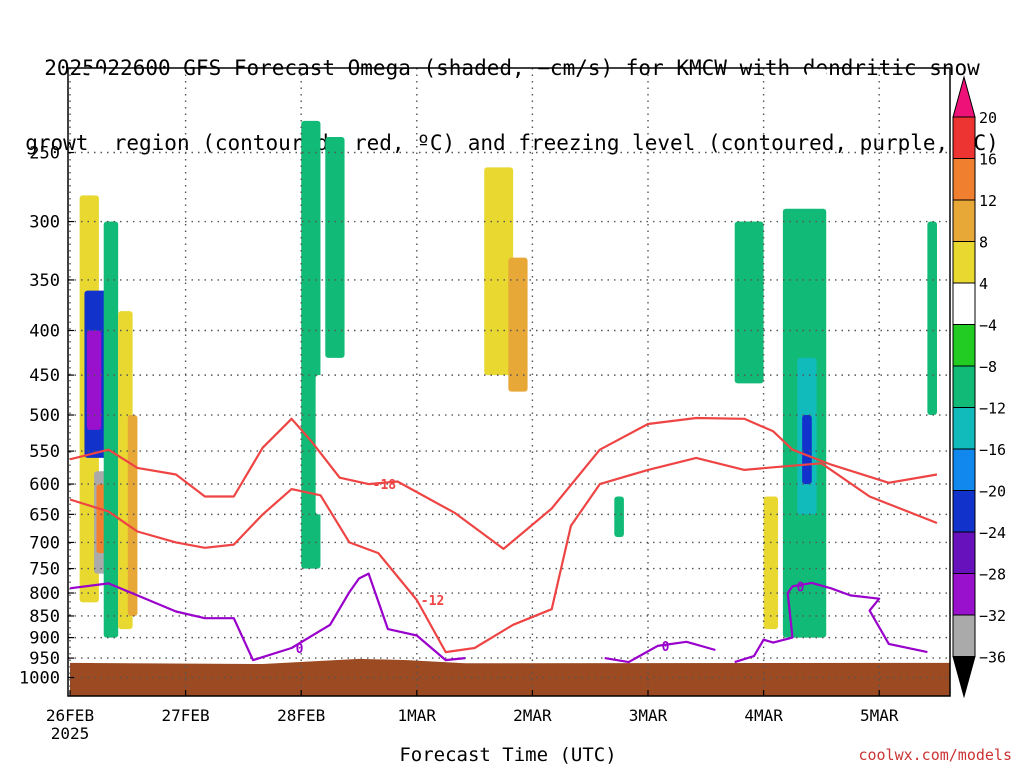  I want to click on colorbar-label: −12, so click(992, 409).